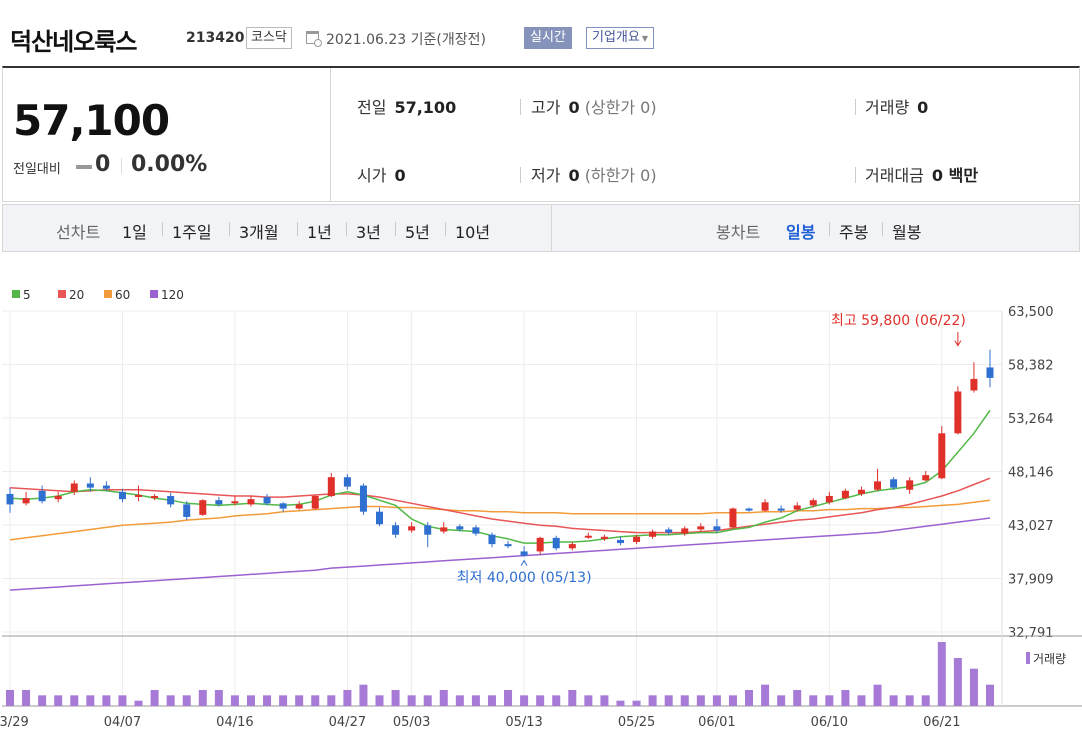 The height and width of the screenshot is (731, 1082). Describe the element at coordinates (716, 722) in the screenshot. I see `x-tick-label: 06/01` at that location.